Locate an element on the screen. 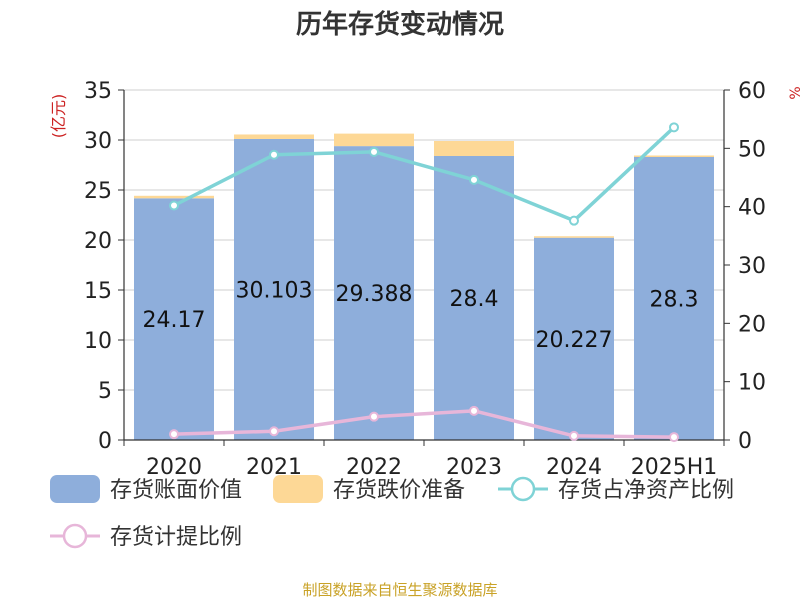 The height and width of the screenshot is (600, 800). x-tick-label: 2022 is located at coordinates (374, 467).